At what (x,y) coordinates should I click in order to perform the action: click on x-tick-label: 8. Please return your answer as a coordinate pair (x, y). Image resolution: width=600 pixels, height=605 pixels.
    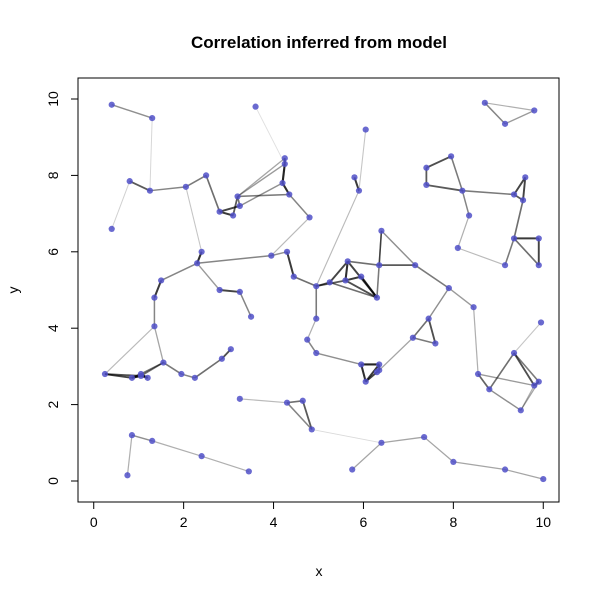
    Looking at the image, I should click on (453, 522).